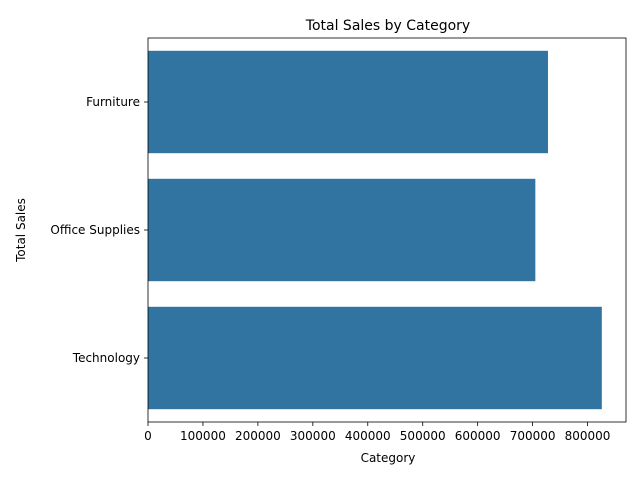 The width and height of the screenshot is (640, 484). What do you see at coordinates (387, 26) in the screenshot?
I see `chart-title: Total Sales by Category` at bounding box center [387, 26].